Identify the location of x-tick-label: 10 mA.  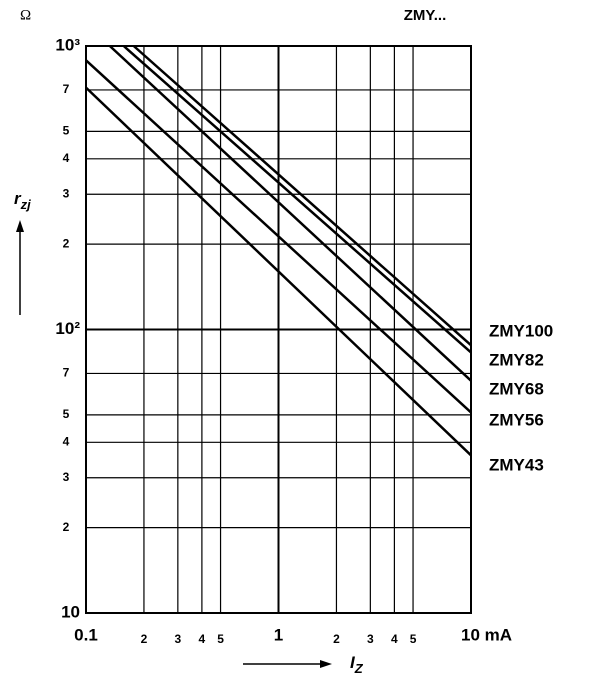
(486, 634).